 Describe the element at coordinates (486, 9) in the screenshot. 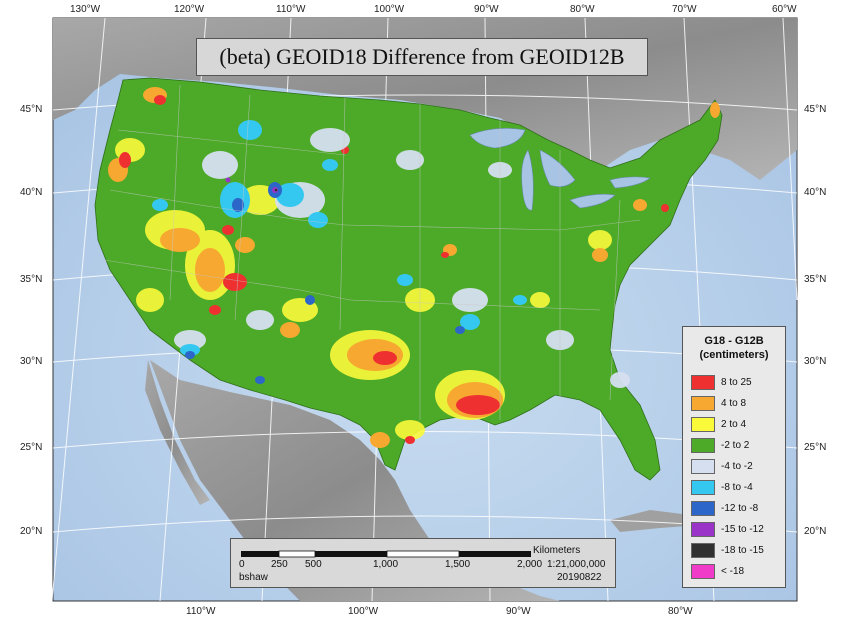

I see `lon-label-top: 90°W` at that location.